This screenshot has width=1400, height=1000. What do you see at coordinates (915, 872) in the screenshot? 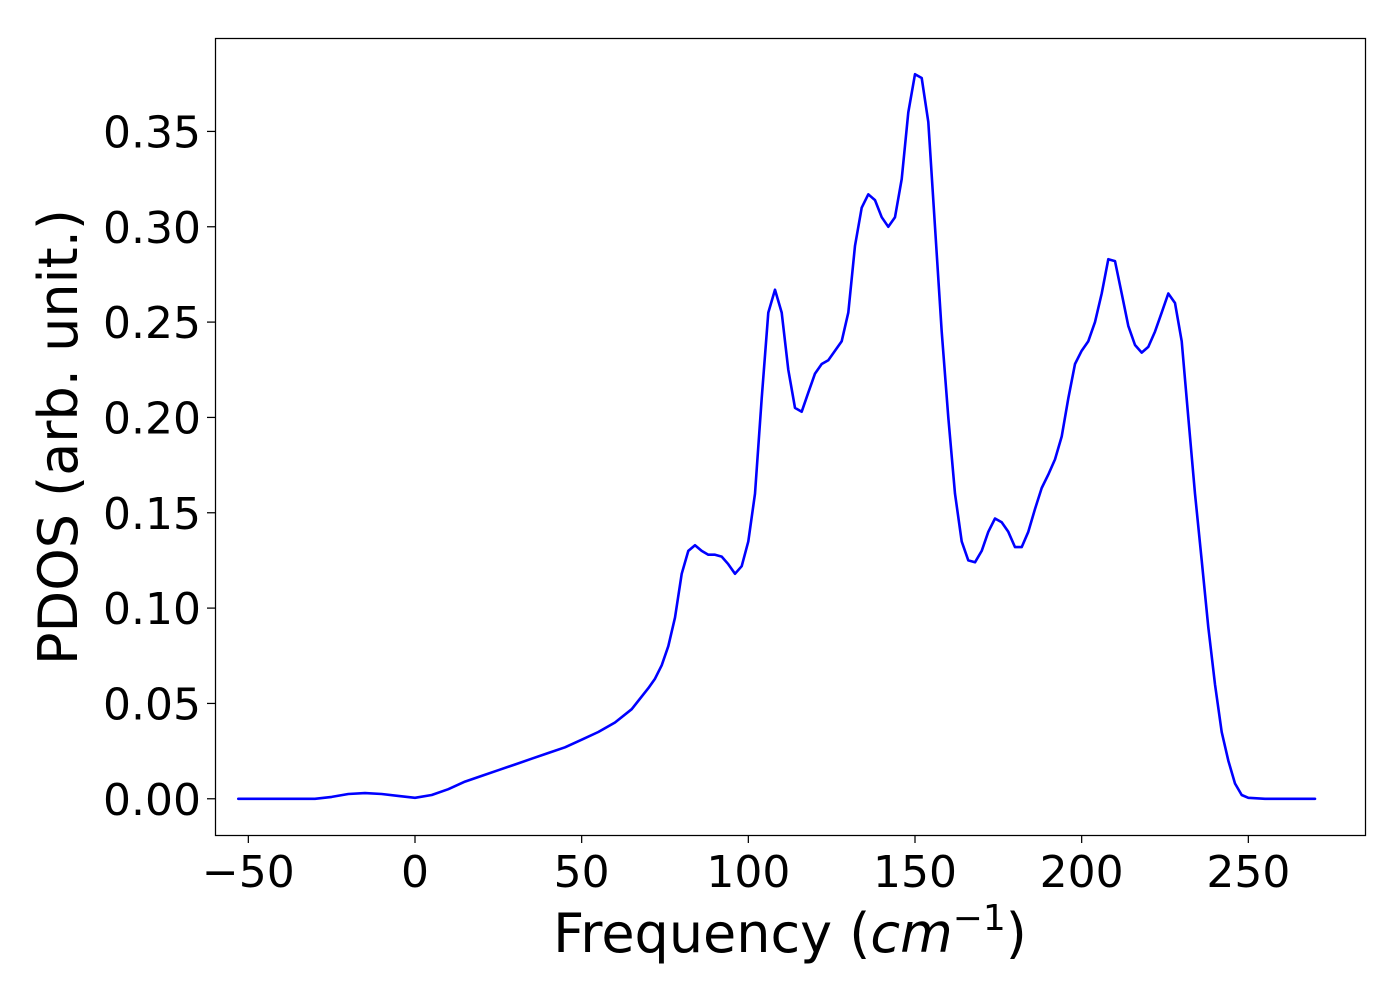
I see `x-tick-label: 150` at bounding box center [915, 872].